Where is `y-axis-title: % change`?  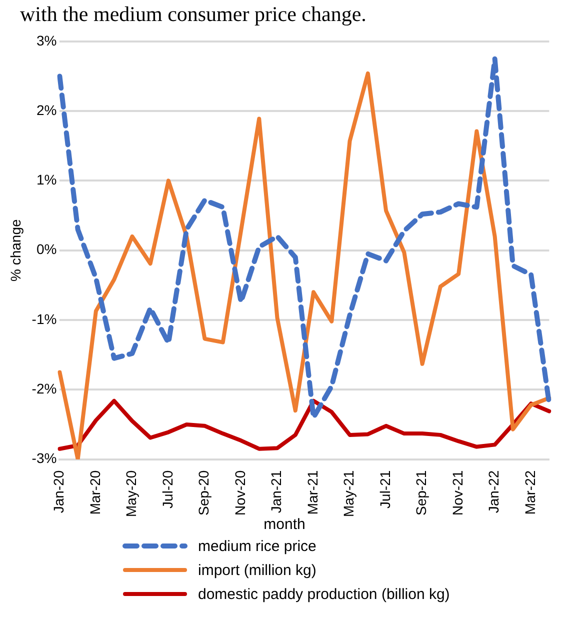 y-axis-title: % change is located at coordinates (15, 250).